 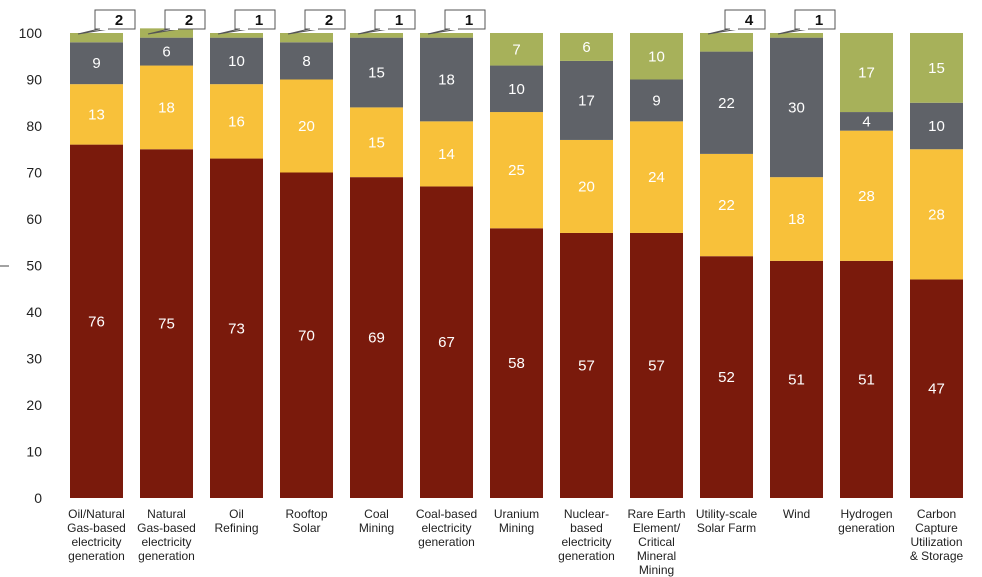 I want to click on data-label: 8, so click(x=306, y=61).